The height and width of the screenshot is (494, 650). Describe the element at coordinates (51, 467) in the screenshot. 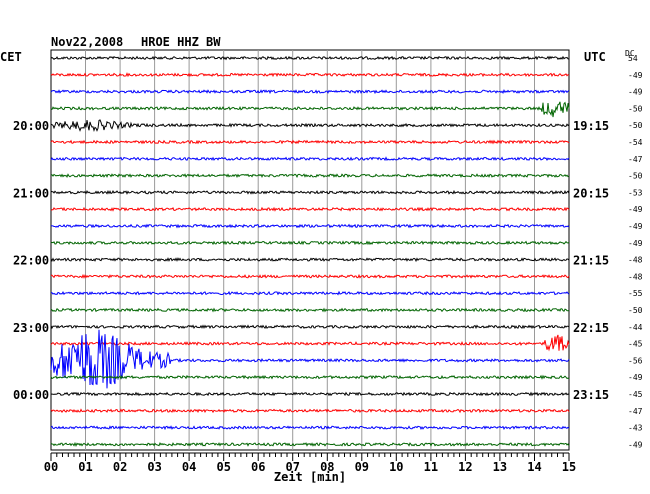

I see `x-tick-label: 00` at that location.